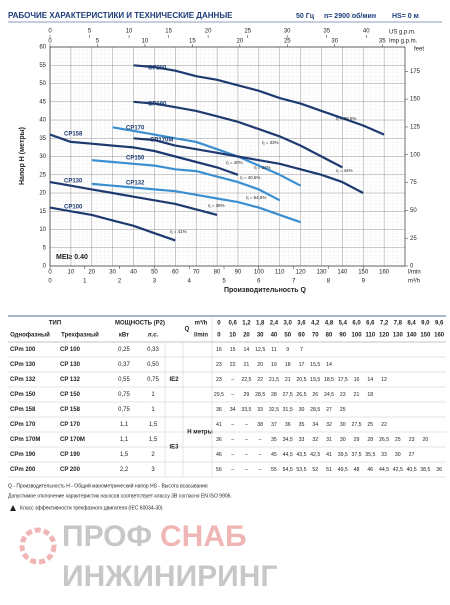 The width and height of the screenshot is (450, 605). I want to click on cell: 1,5, so click(124, 455).